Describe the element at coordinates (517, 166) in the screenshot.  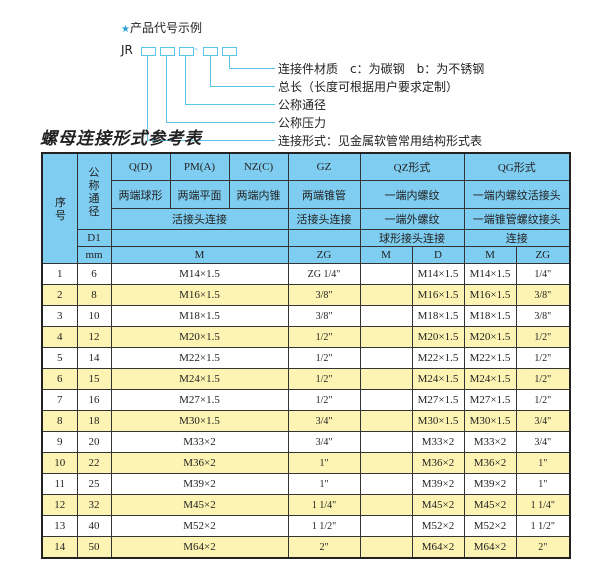
I see `header-qg: QG形式` at that location.